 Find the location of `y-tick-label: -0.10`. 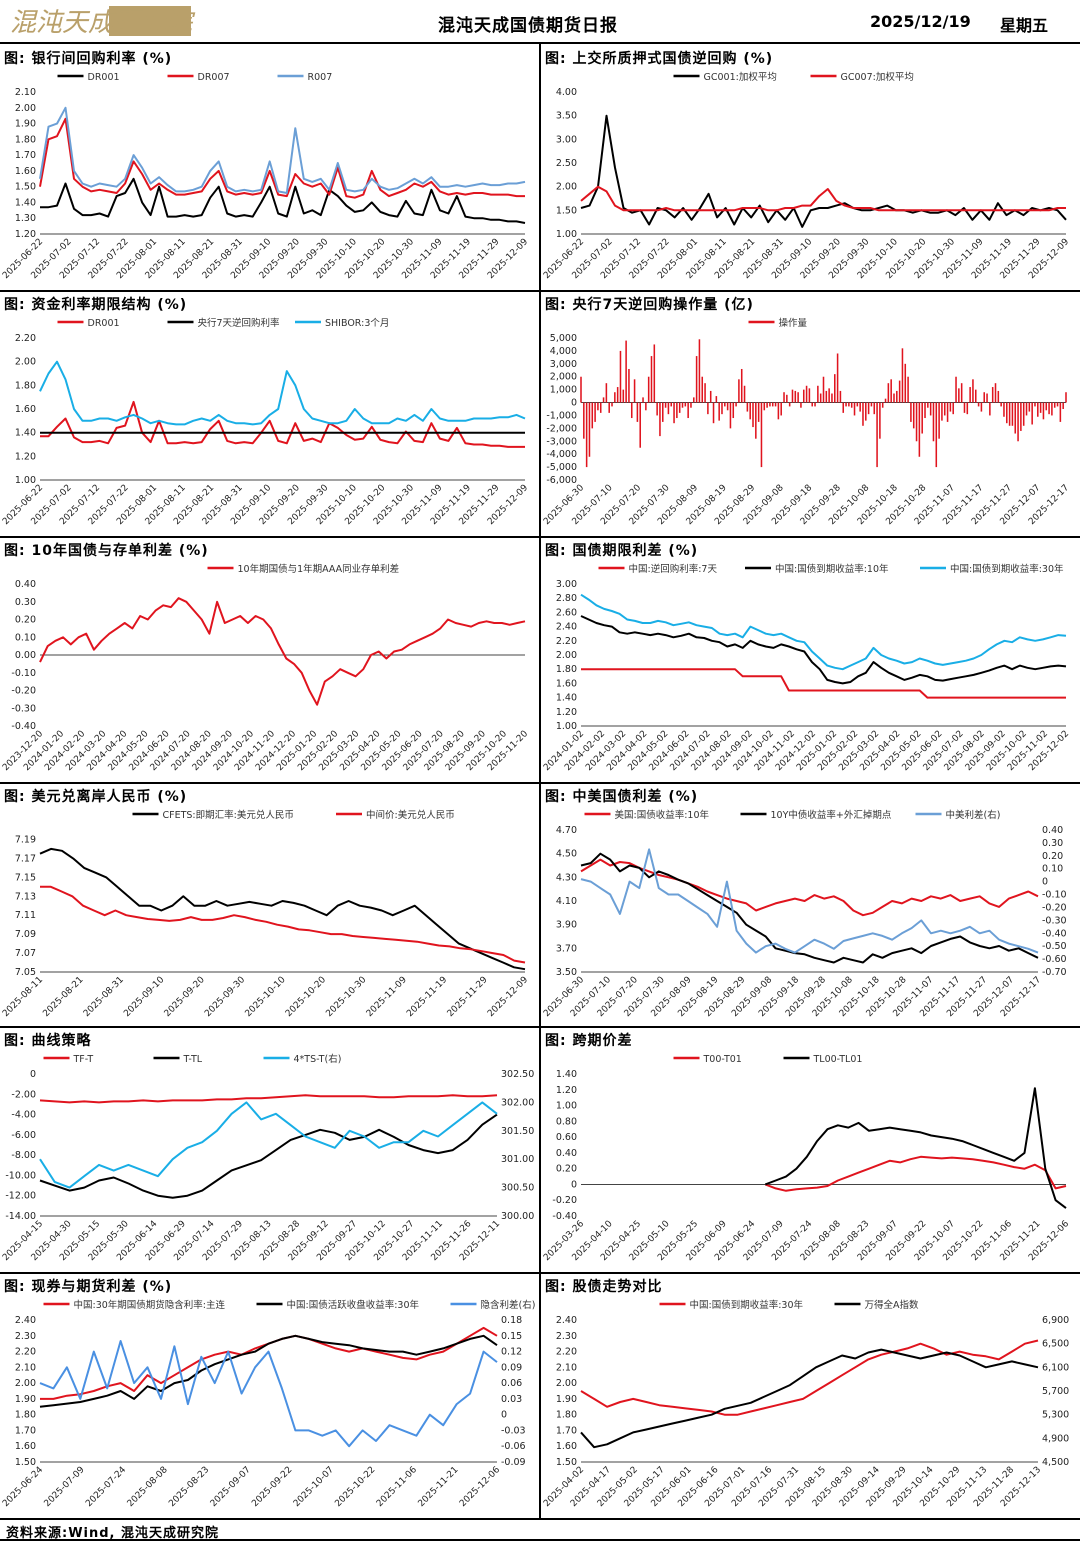

y-tick-label: -0.10 is located at coordinates (23, 673).